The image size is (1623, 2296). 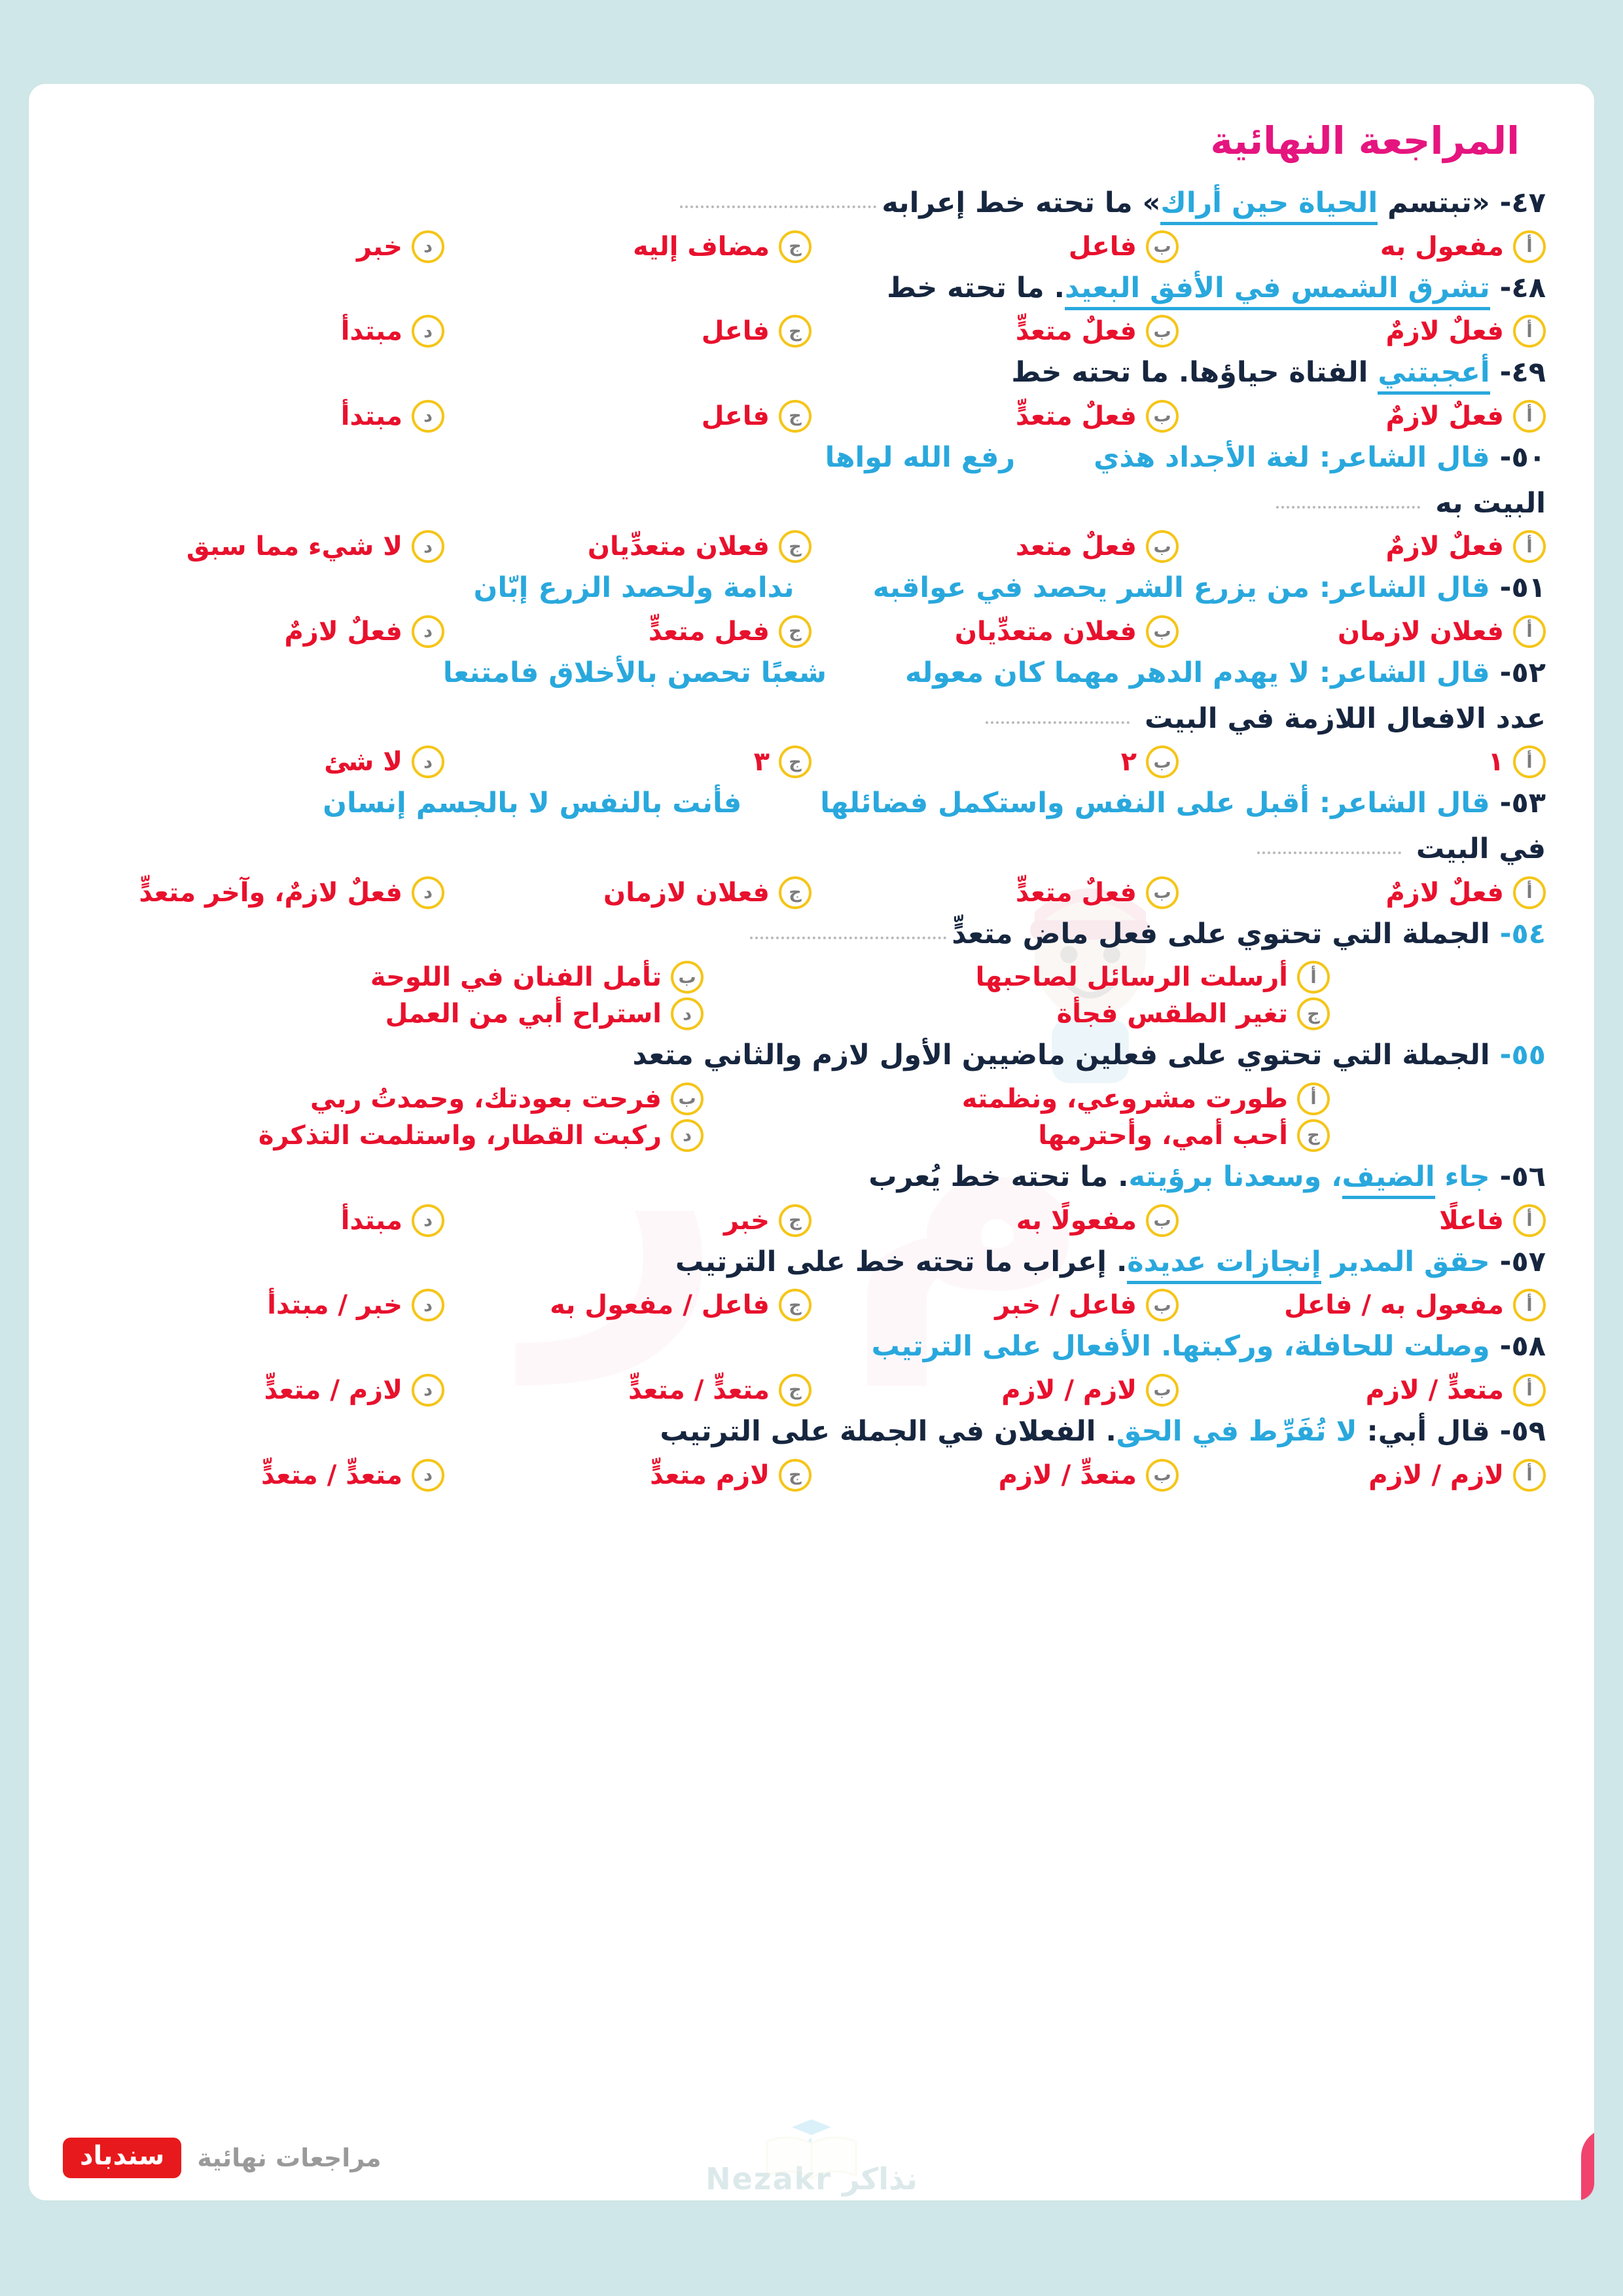 What do you see at coordinates (516, 977) in the screenshot?
I see `option-label: تأمل الفنان في اللوحة` at bounding box center [516, 977].